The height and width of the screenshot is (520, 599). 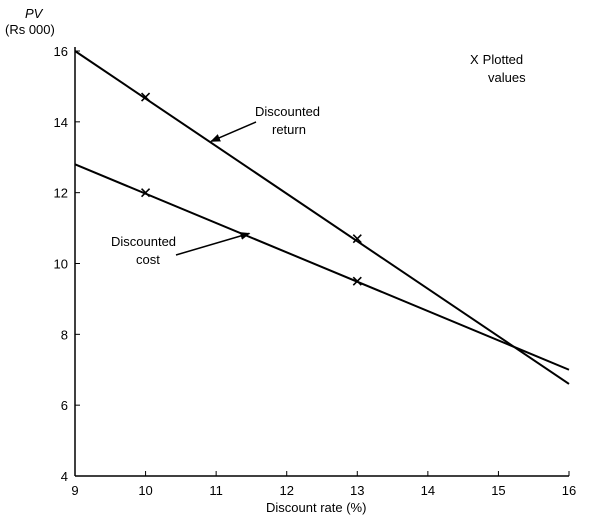 What do you see at coordinates (61, 51) in the screenshot?
I see `y-tick-label: 16` at bounding box center [61, 51].